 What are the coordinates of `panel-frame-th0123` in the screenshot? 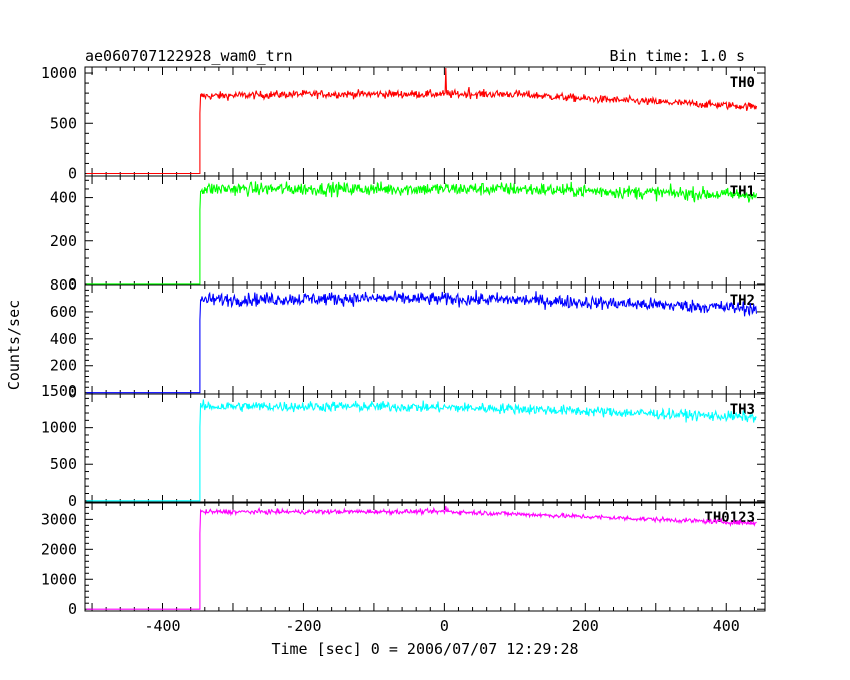 It's located at (425, 556).